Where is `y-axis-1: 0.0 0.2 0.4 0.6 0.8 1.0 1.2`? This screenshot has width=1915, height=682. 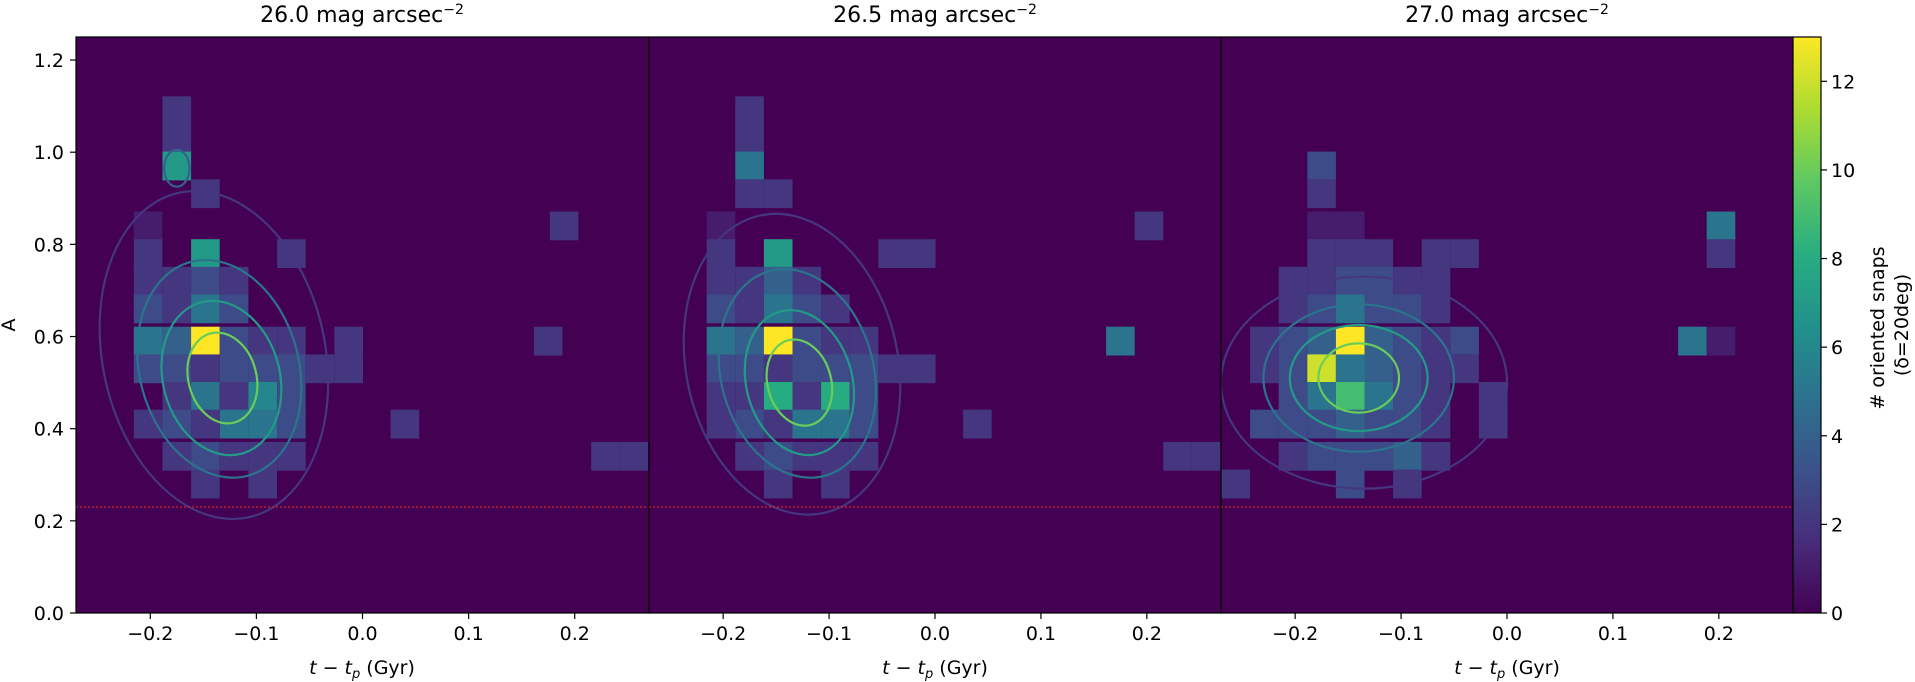 y-axis-1: 0.0 0.2 0.4 0.6 0.8 1.0 1.2 is located at coordinates (55, 337).